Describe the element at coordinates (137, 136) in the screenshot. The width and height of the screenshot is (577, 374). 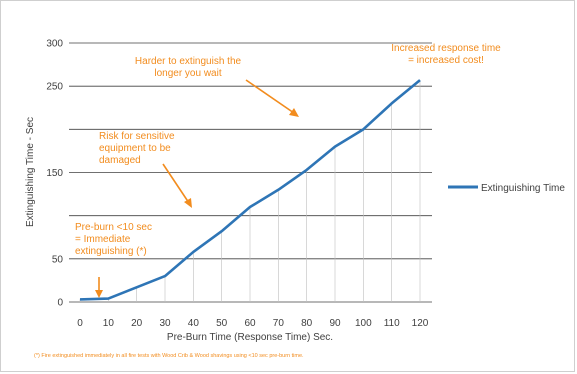
I see `annotation-line: Risk for sensitive` at that location.